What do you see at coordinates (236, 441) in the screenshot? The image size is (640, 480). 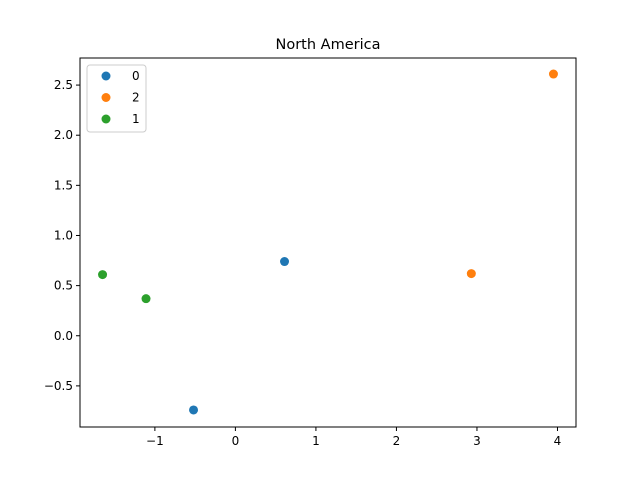 I see `x-tick-label: 0` at bounding box center [236, 441].